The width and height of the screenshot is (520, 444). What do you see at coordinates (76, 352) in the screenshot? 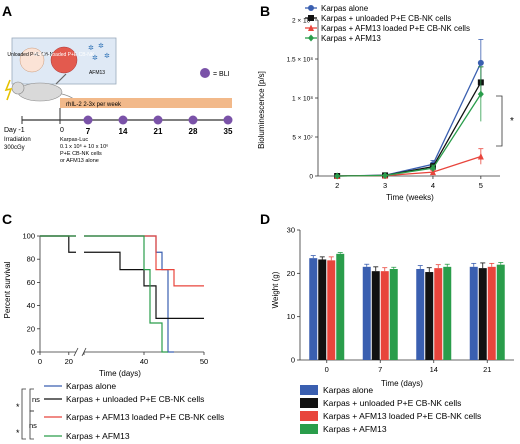
I see `axis-break-mark` at bounding box center [76, 352].